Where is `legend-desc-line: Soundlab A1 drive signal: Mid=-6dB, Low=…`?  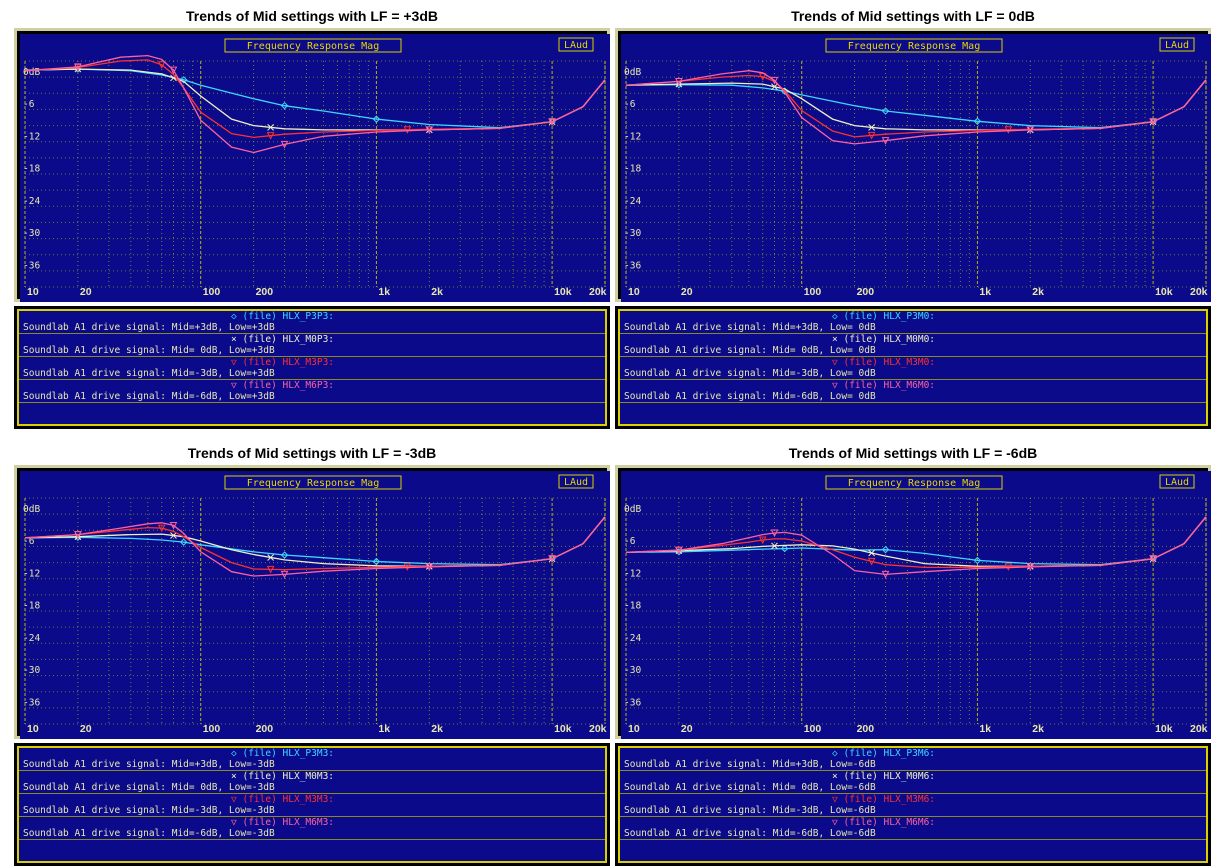 legend-desc-line: Soundlab A1 drive signal: Mid=-6dB, Low=… is located at coordinates (750, 833).